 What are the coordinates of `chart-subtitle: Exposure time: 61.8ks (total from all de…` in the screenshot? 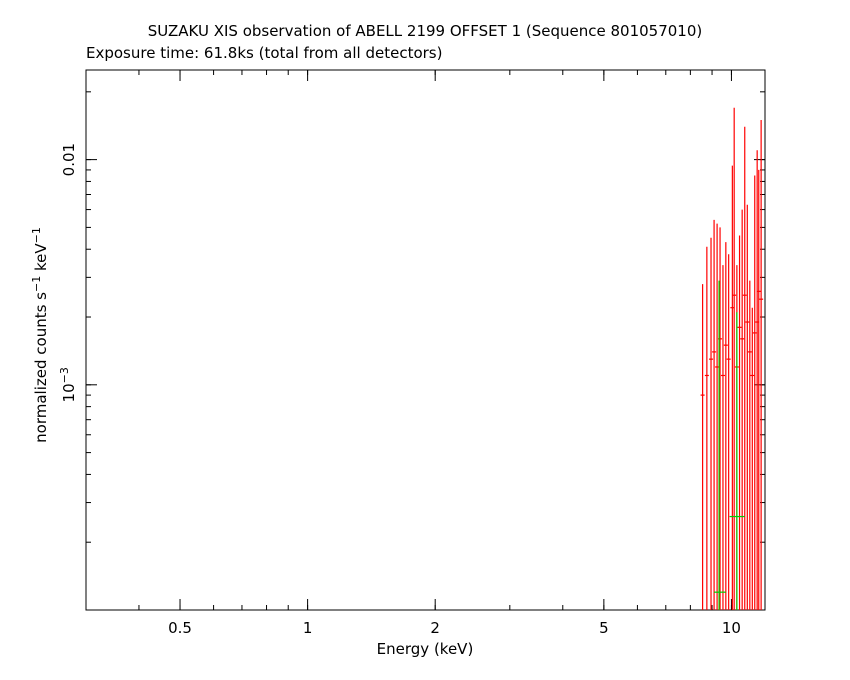 It's located at (264, 53).